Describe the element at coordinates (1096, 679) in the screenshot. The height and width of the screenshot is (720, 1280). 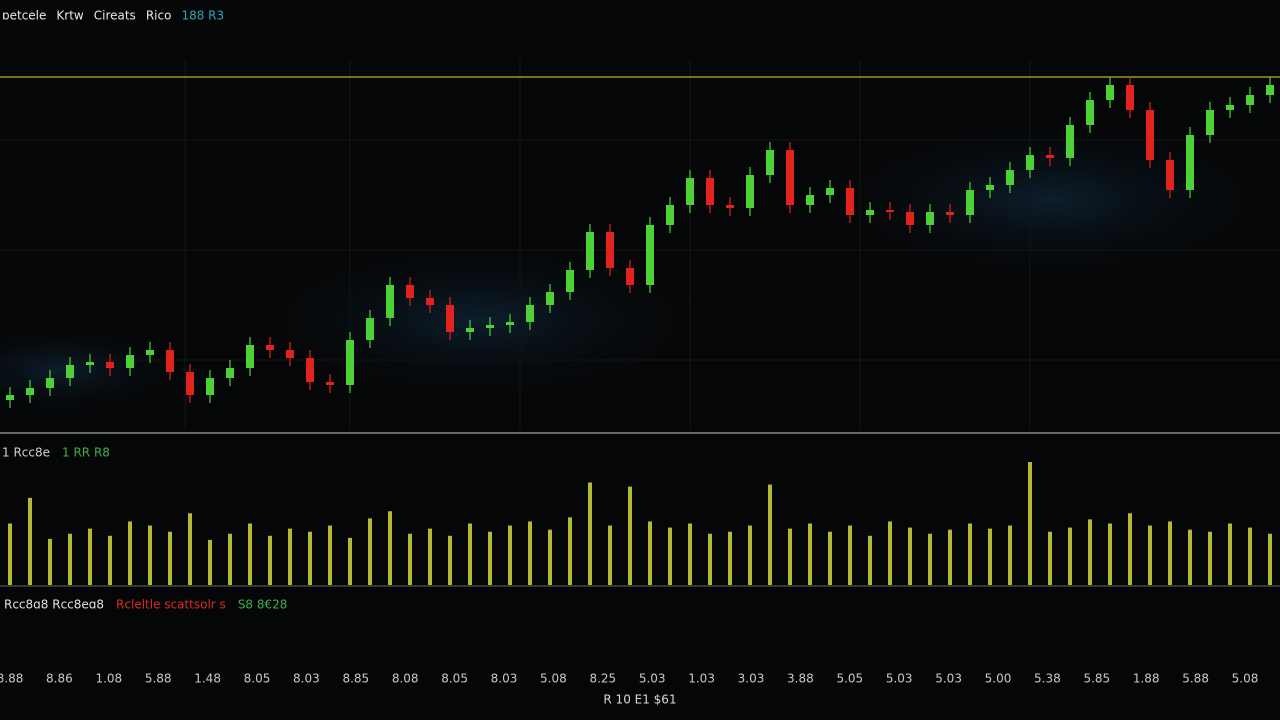
I see `x-tick-label: 5.85` at that location.